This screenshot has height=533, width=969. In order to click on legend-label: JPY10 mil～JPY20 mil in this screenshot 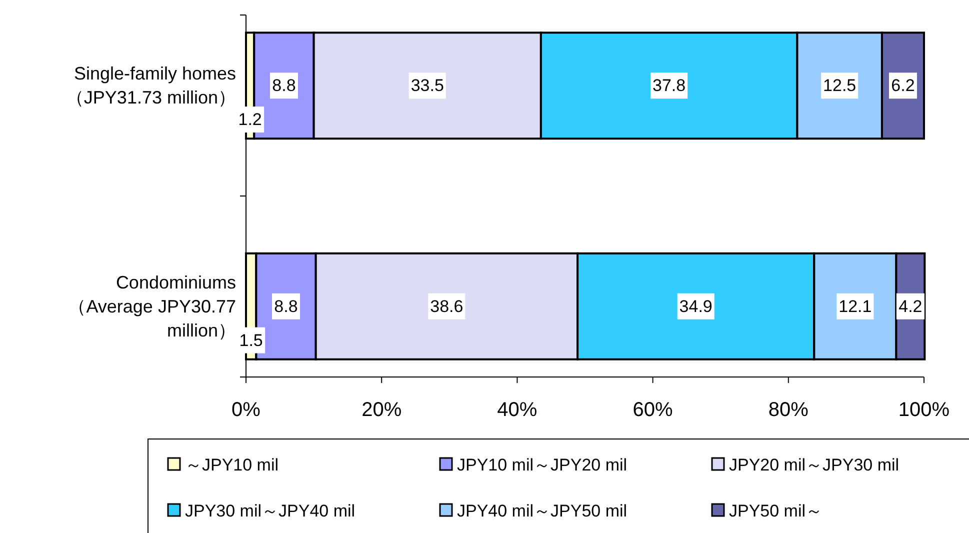, I will do `click(542, 465)`.